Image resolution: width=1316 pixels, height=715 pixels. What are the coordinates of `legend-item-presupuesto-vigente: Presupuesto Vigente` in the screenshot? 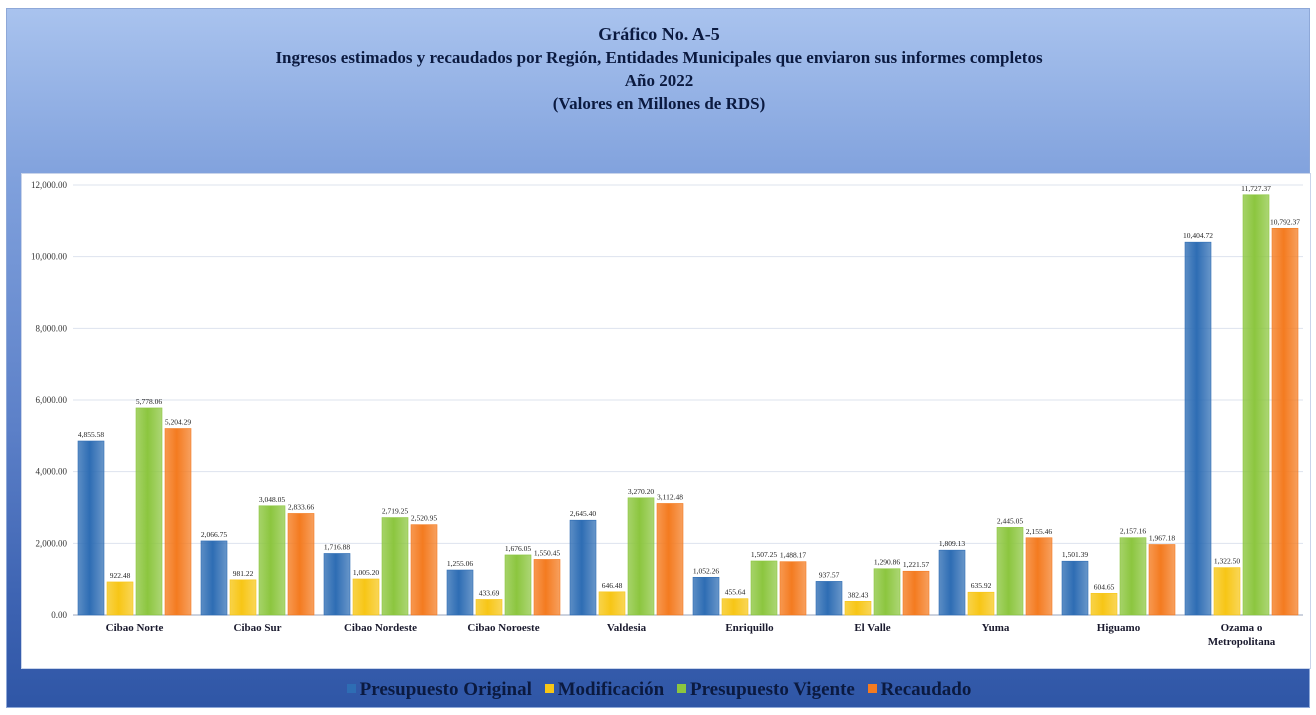 It's located at (765, 690).